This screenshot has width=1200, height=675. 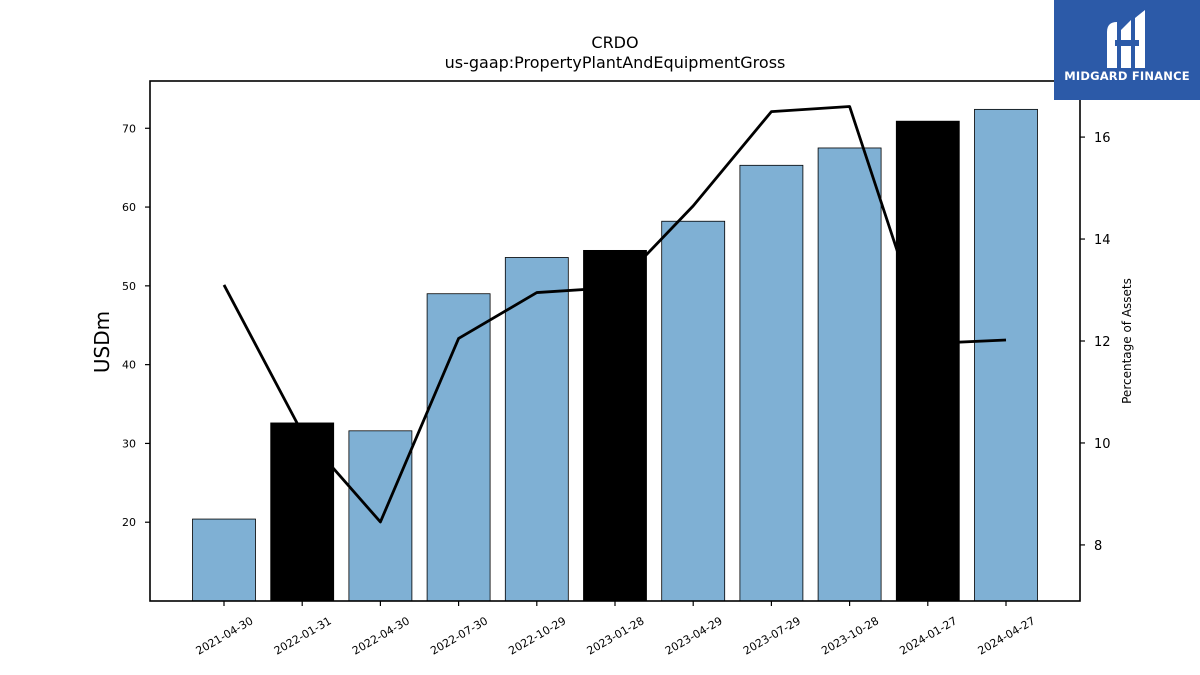 What do you see at coordinates (102, 342) in the screenshot?
I see `y-axis-label: USDm` at bounding box center [102, 342].